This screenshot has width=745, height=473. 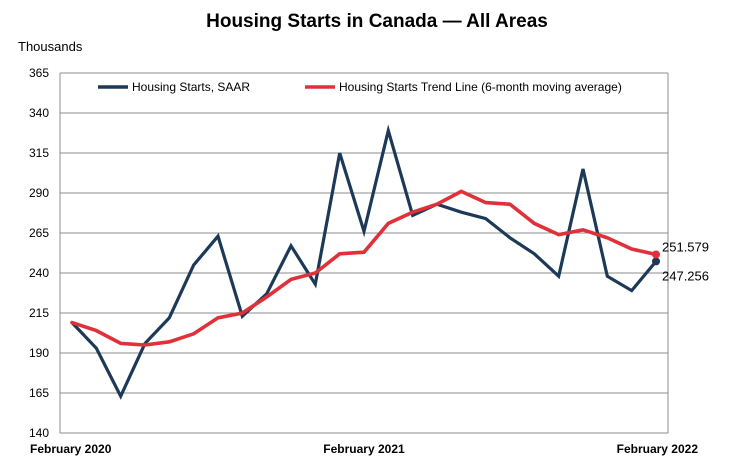 What do you see at coordinates (39, 393) in the screenshot?
I see `y-tick-label: 165` at bounding box center [39, 393].